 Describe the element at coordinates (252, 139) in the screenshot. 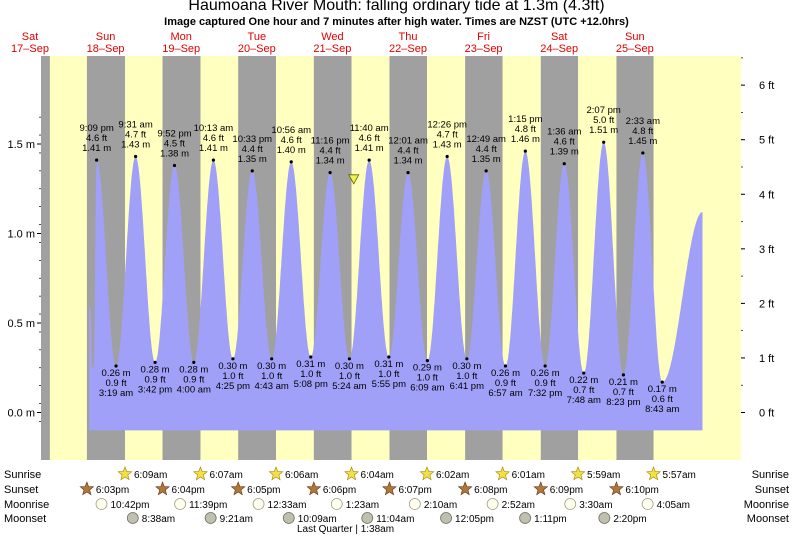

I see `high-tide-time: 10:33 pm` at that location.